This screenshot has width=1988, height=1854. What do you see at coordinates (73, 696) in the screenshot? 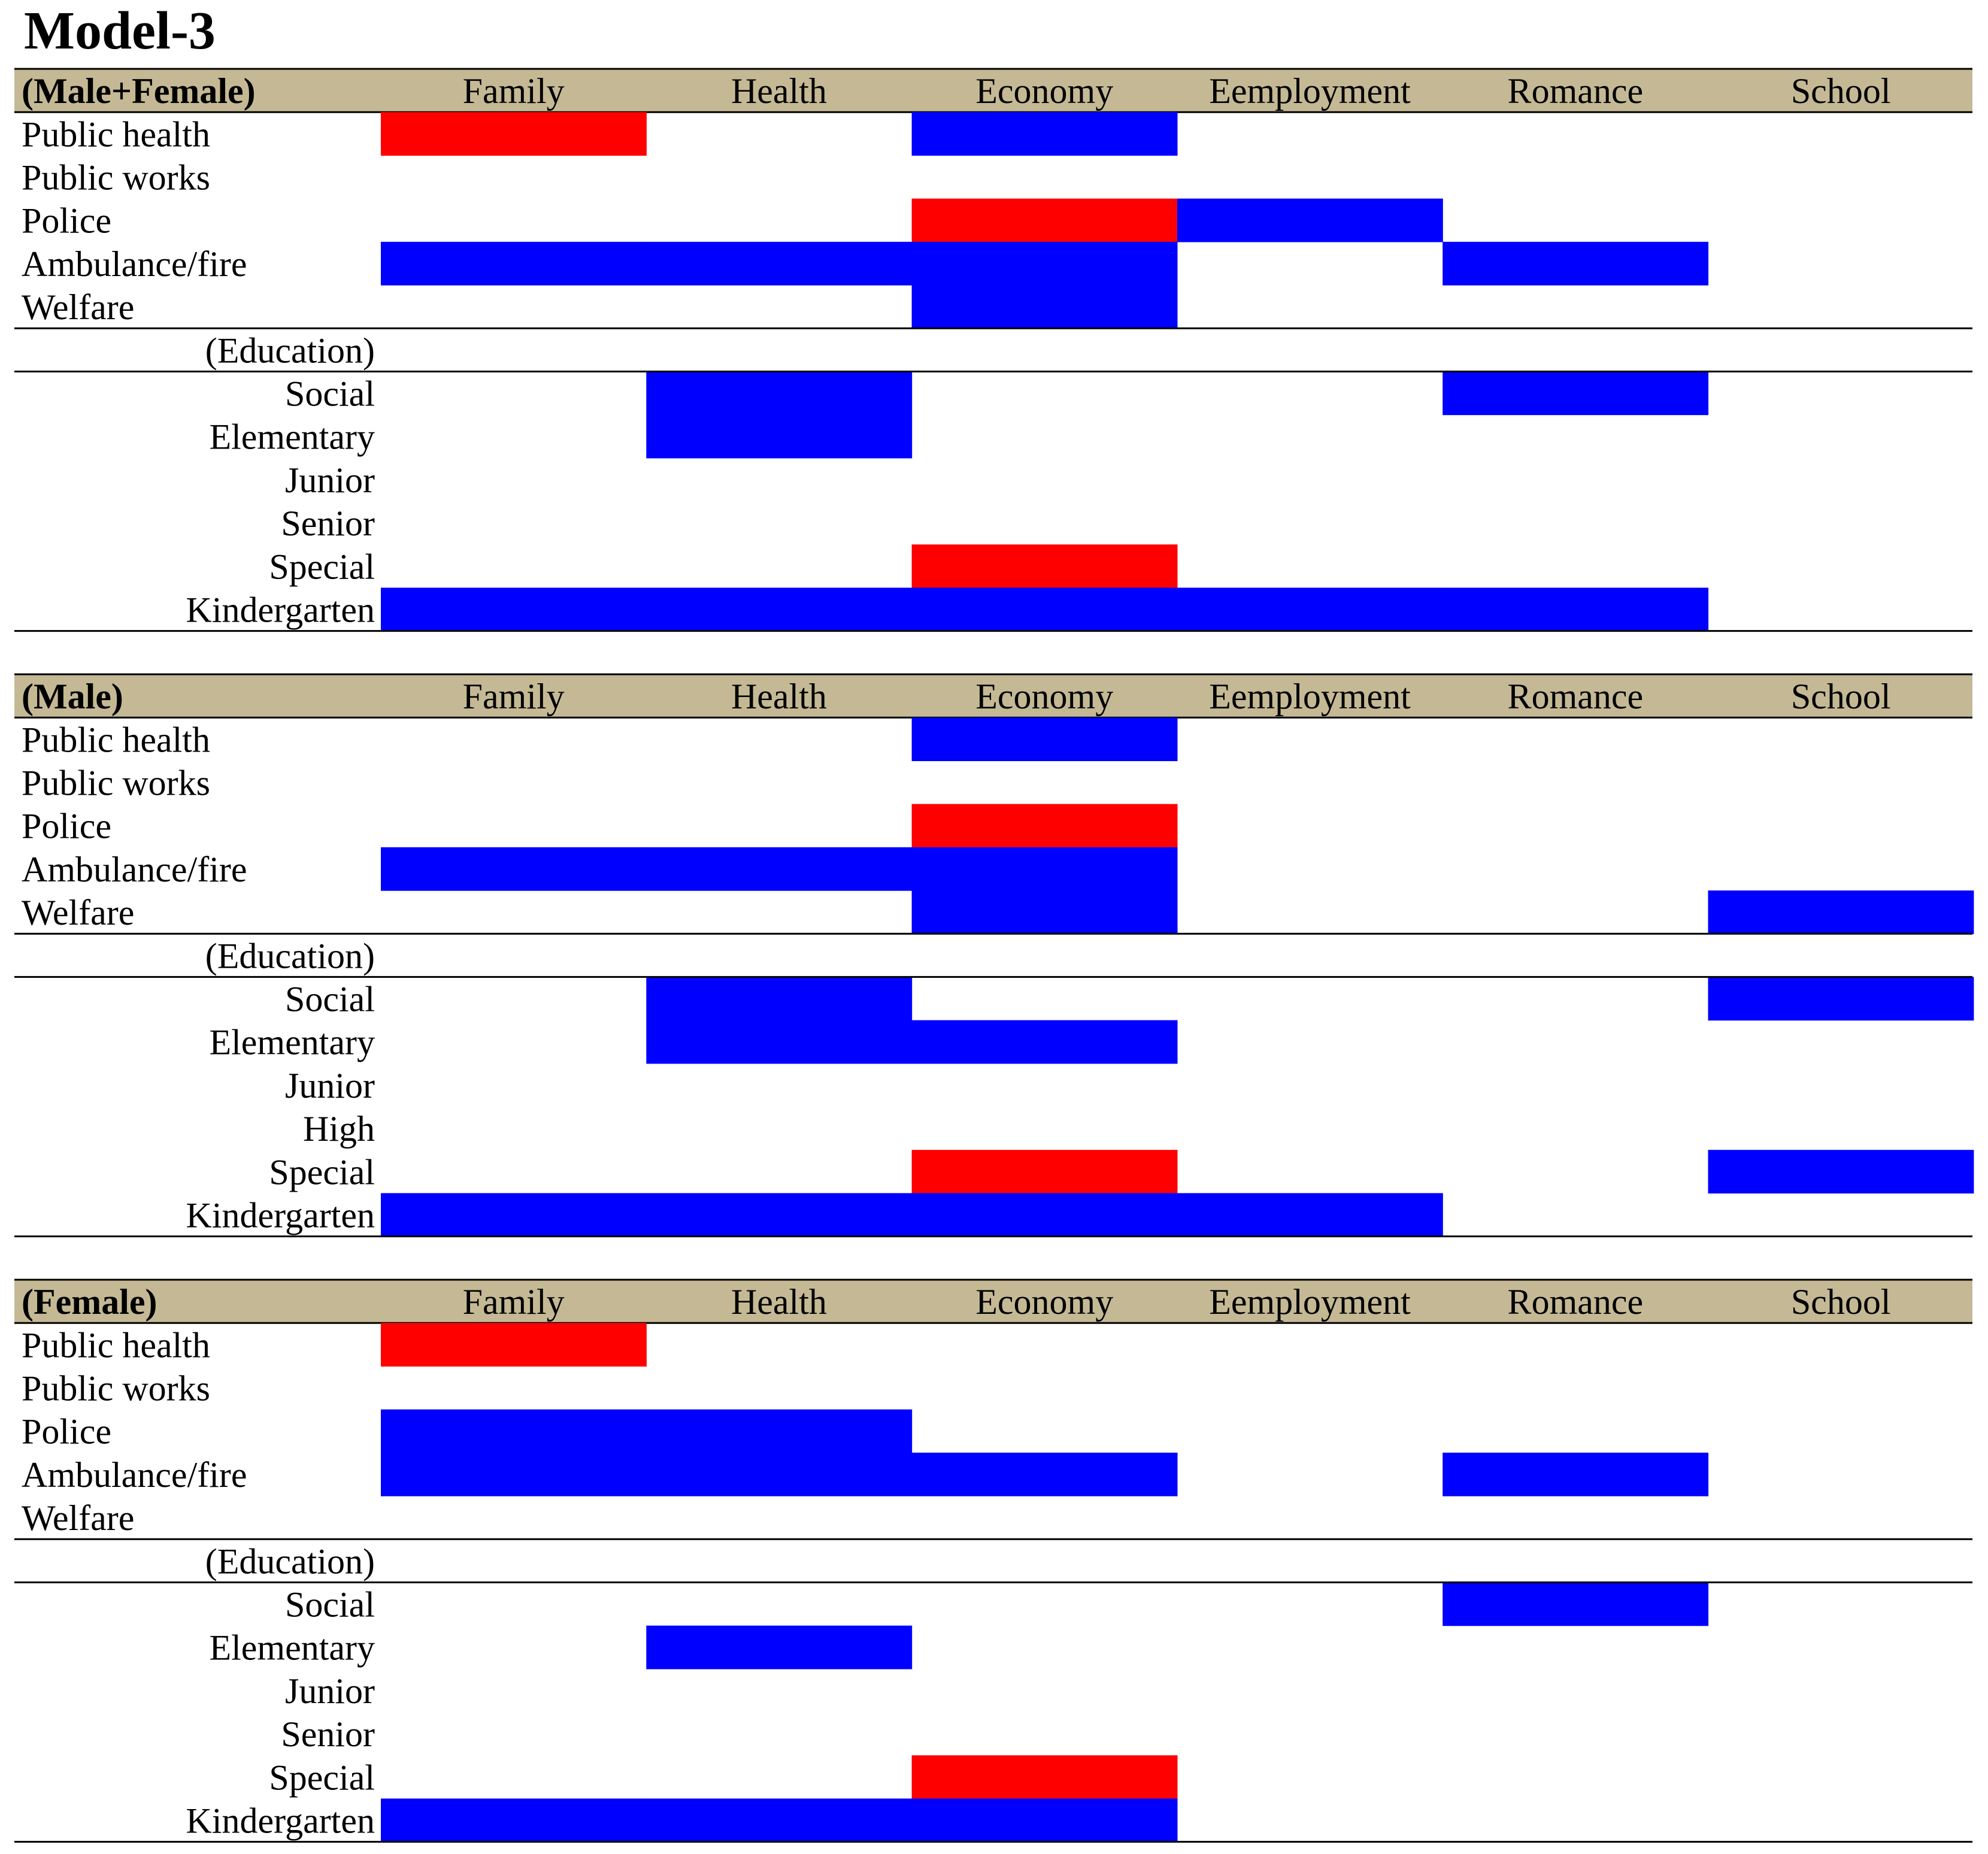
I see `panel-label: (Male)` at bounding box center [73, 696].